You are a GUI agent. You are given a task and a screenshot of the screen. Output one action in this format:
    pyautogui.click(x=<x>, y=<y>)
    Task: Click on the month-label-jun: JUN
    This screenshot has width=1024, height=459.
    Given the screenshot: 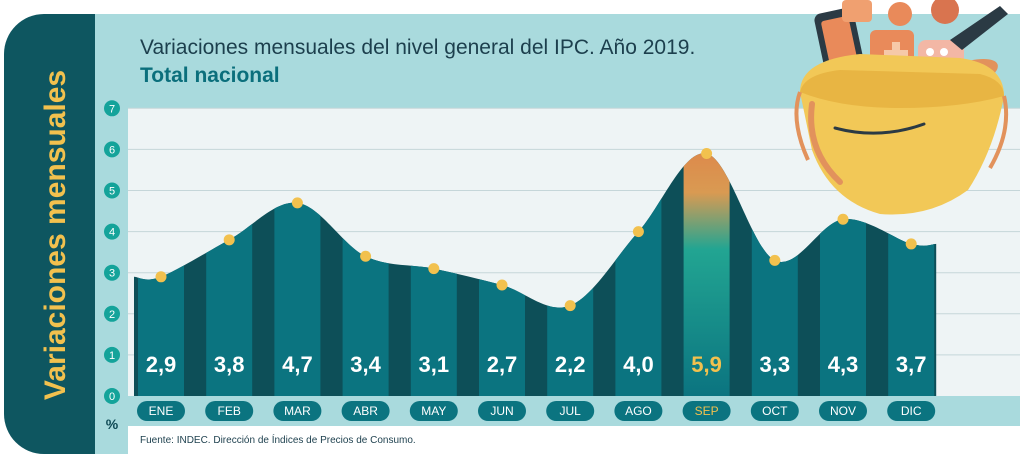 What is the action you would take?
    pyautogui.click(x=501, y=411)
    